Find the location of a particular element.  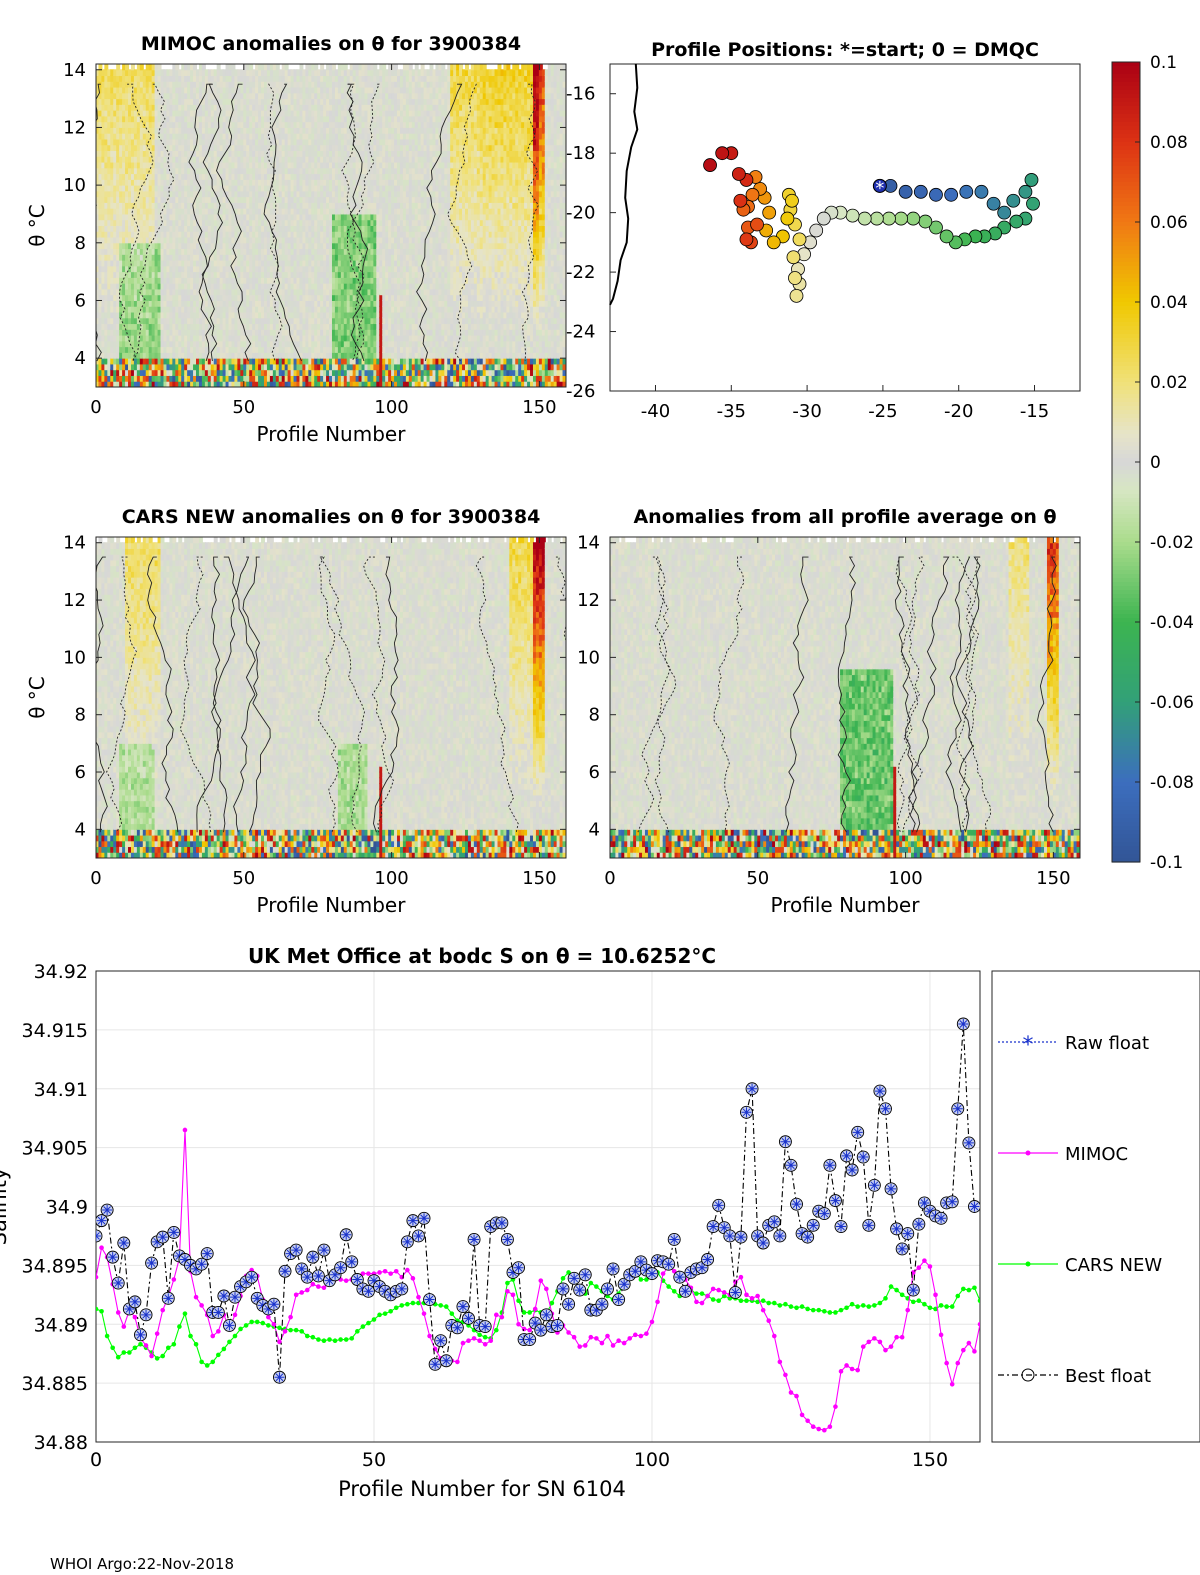

legend-label: CARS NEW is located at coordinates (1113, 1265).